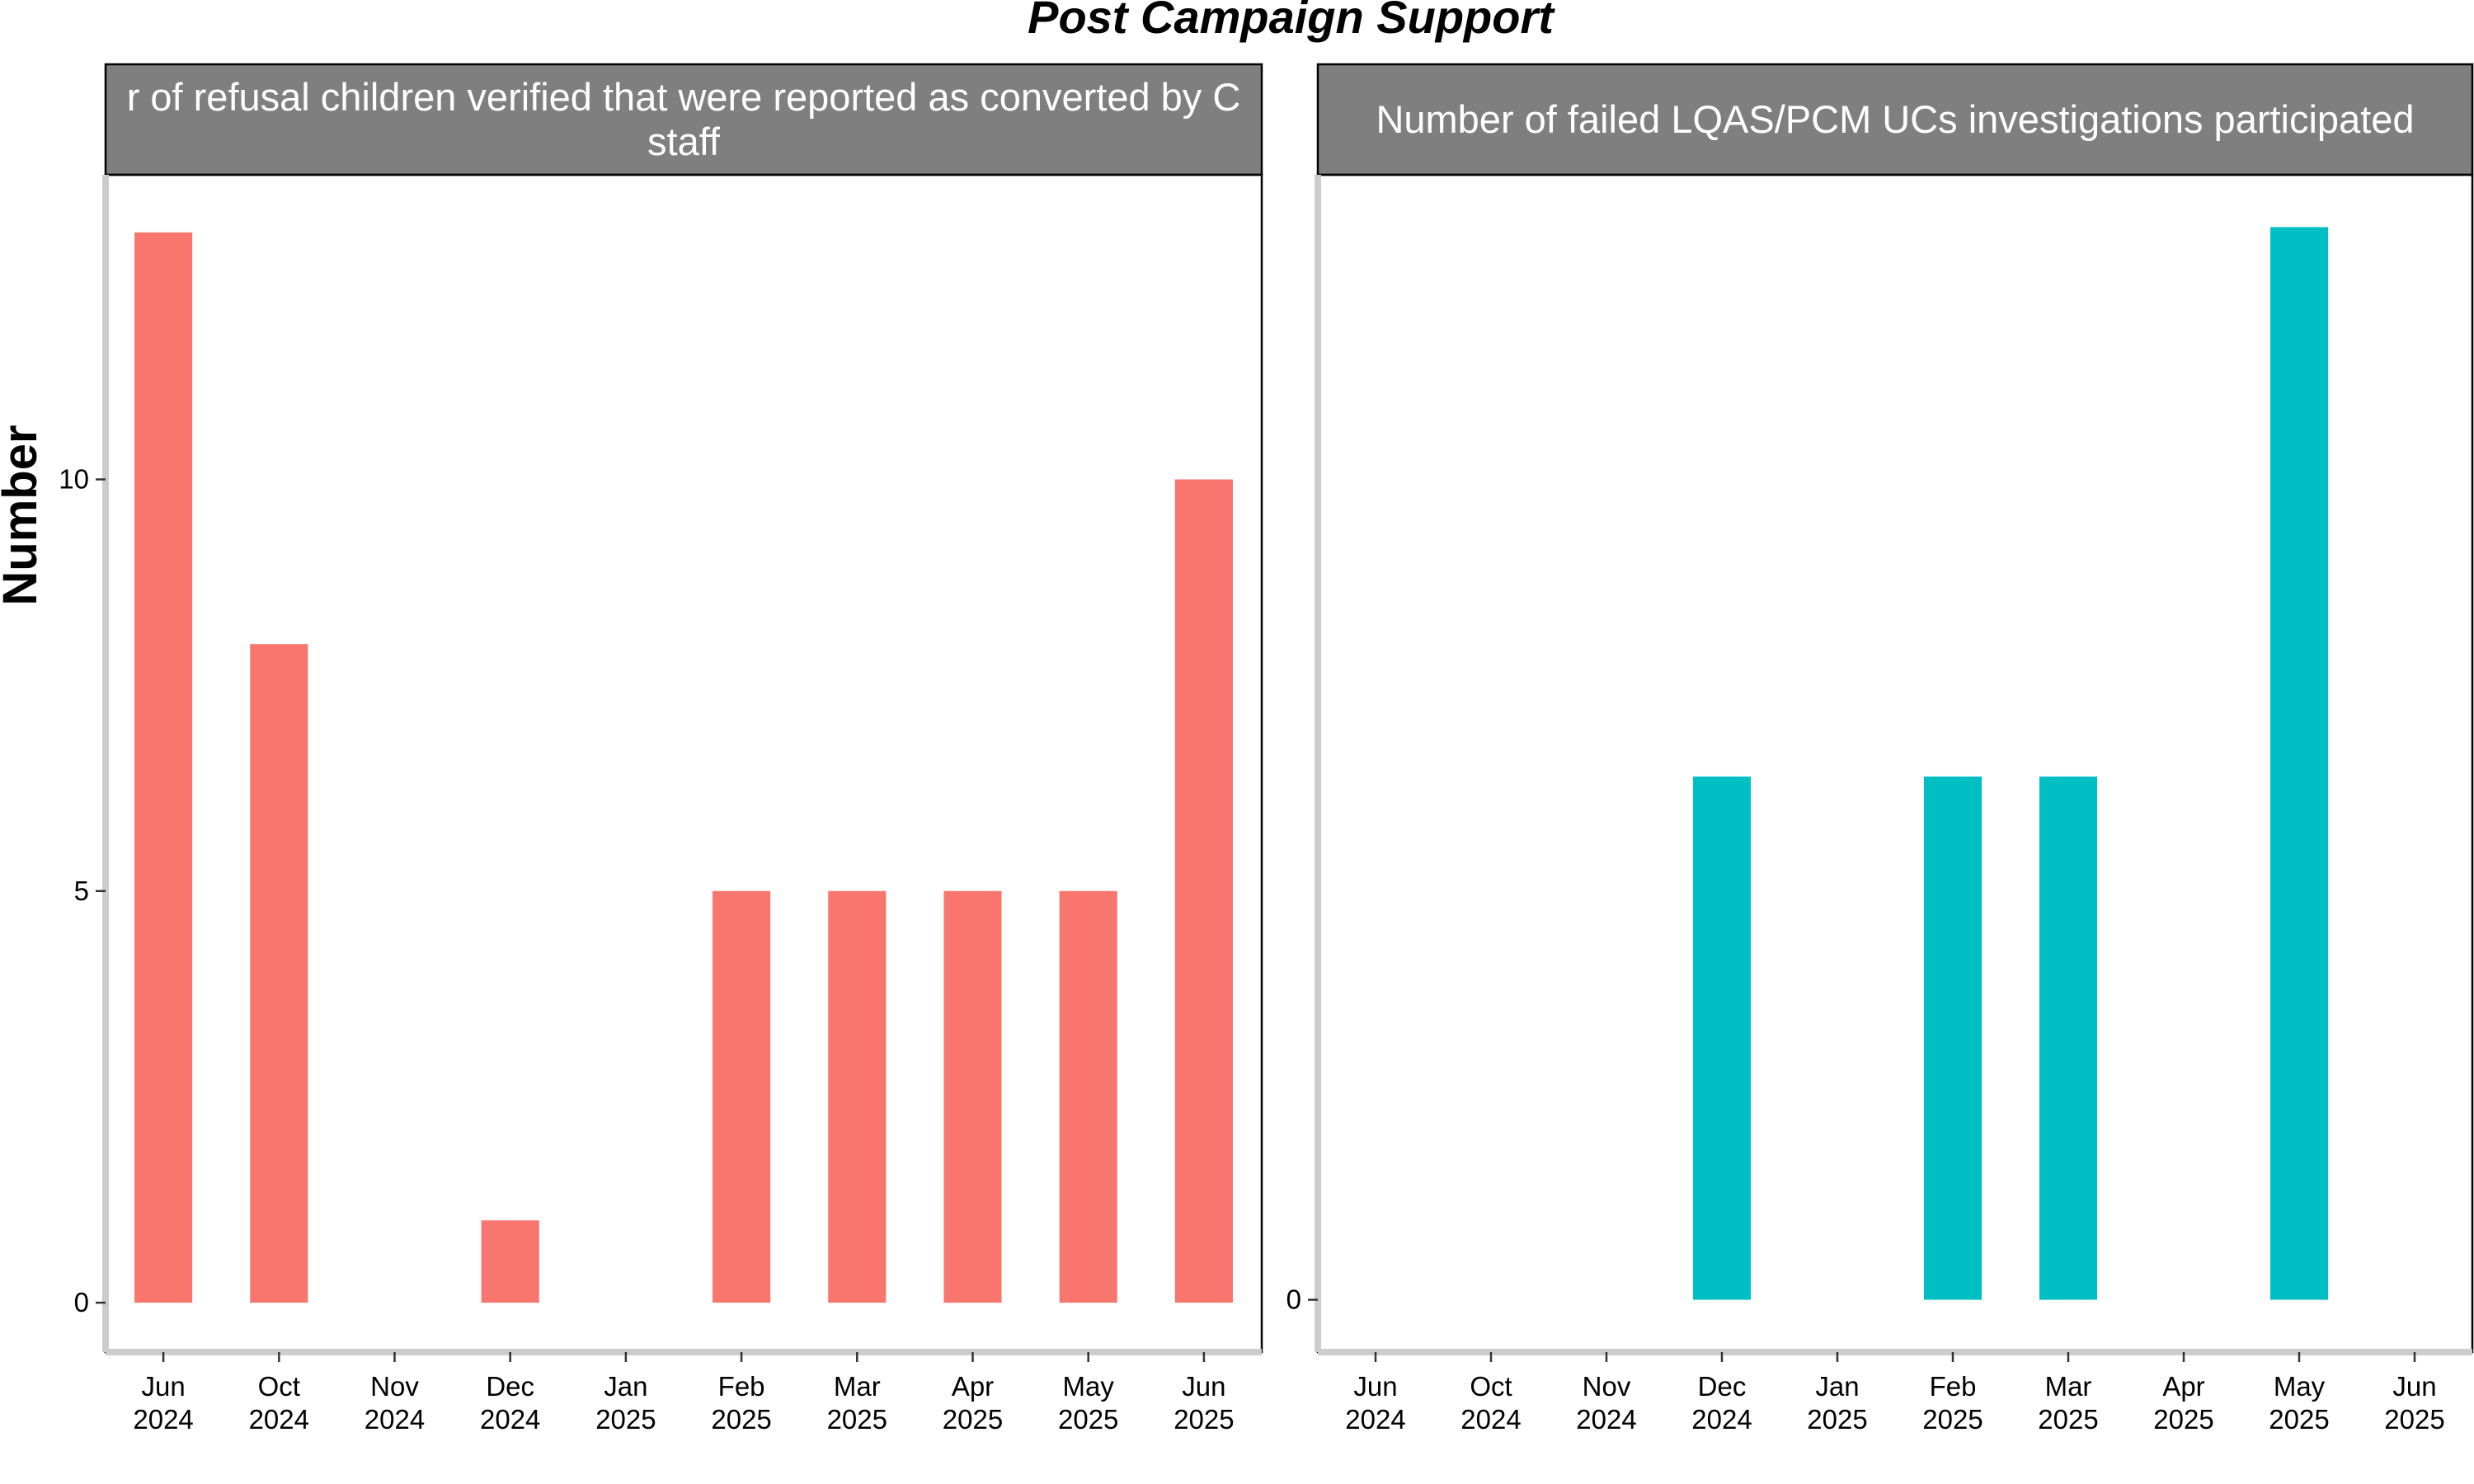 This screenshot has width=2474, height=1484. What do you see at coordinates (74, 478) in the screenshot?
I see `panel-1-y-tick-label: 10` at bounding box center [74, 478].